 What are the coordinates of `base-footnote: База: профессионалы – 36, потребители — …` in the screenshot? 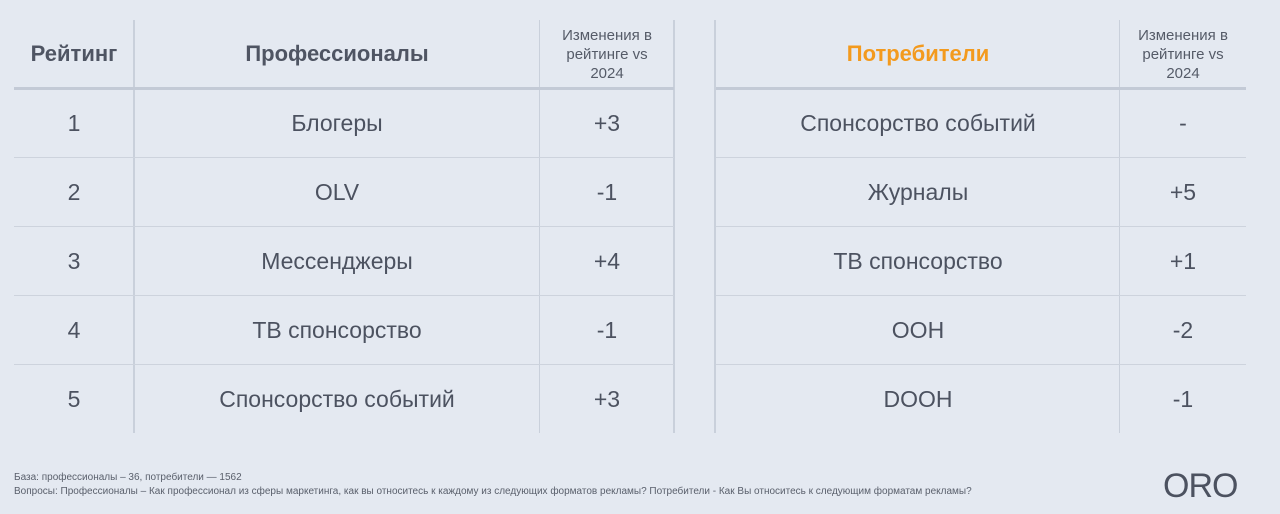 It's located at (128, 477).